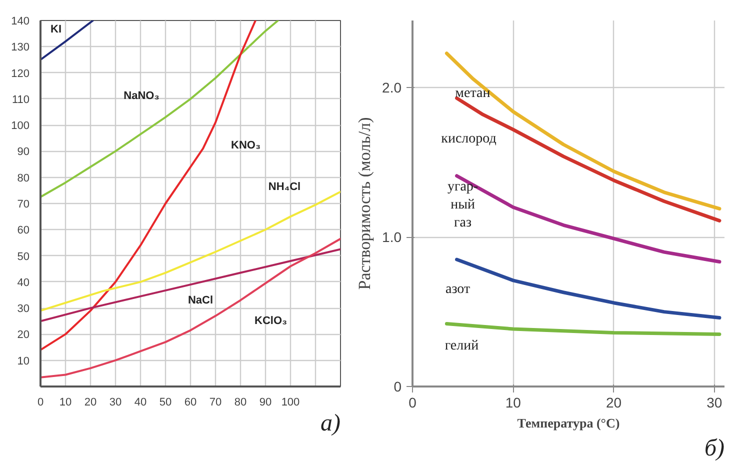 The image size is (736, 461). Describe the element at coordinates (392, 88) in the screenshot. I see `y-tick-label: 2.0` at that location.